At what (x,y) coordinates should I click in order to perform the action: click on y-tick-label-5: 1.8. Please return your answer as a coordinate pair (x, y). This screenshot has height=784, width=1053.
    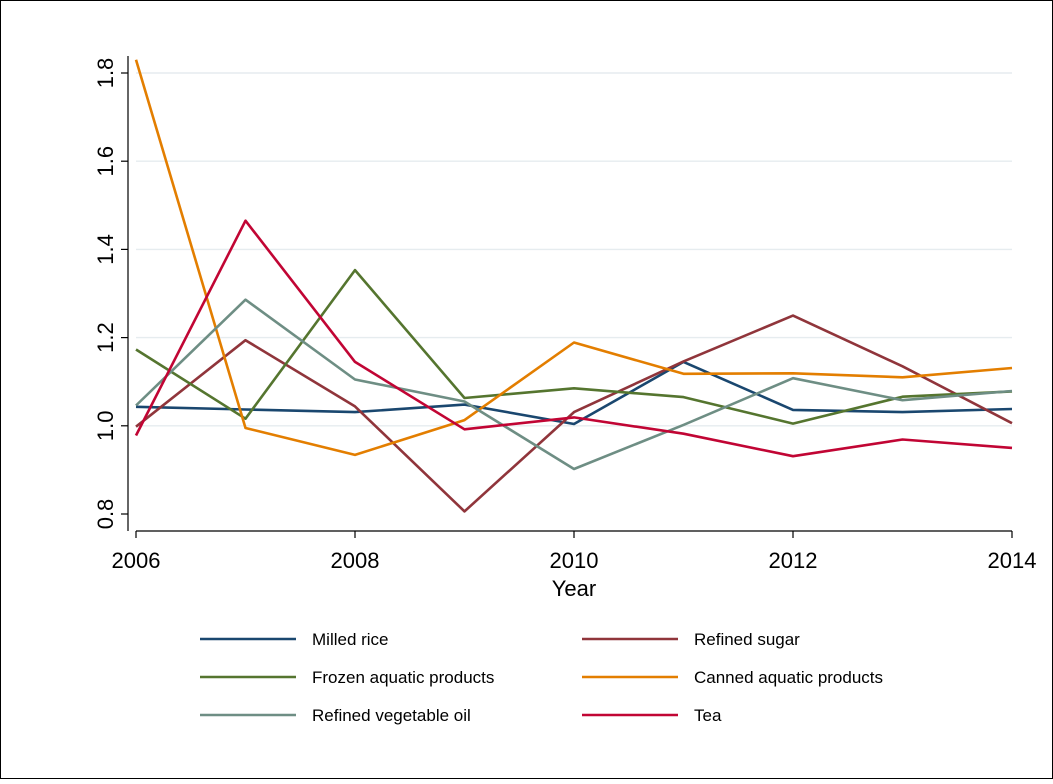
    Looking at the image, I should click on (105, 73).